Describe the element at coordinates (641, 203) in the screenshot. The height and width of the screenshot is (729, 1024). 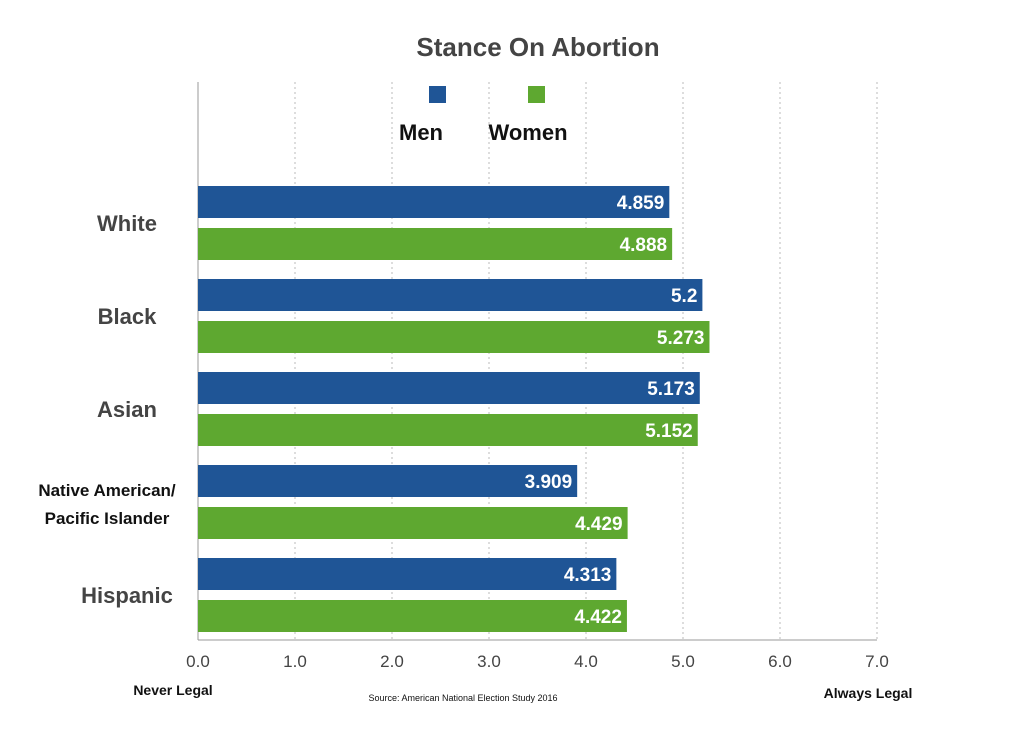
I see `data-label: 4.859` at that location.